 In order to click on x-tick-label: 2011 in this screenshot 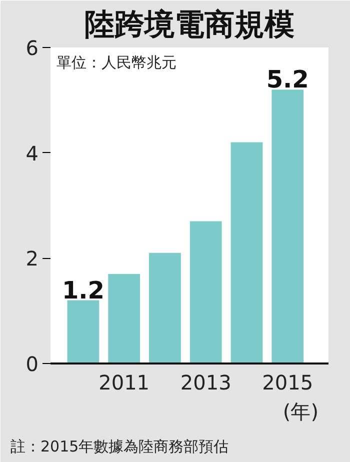, I will do `click(124, 382)`.